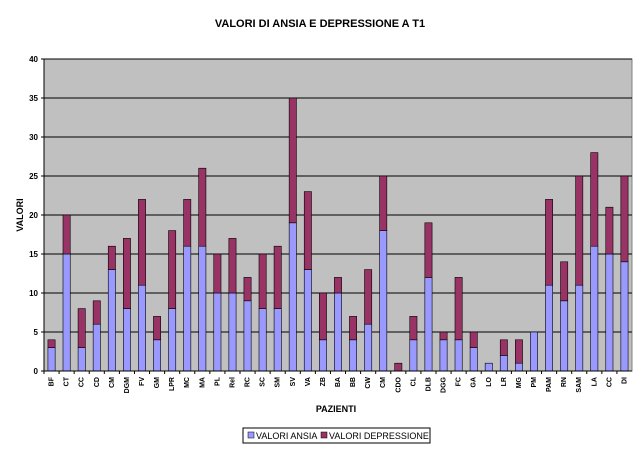 The image size is (642, 451). Describe the element at coordinates (36, 332) in the screenshot. I see `y-tick-label: 5` at that location.